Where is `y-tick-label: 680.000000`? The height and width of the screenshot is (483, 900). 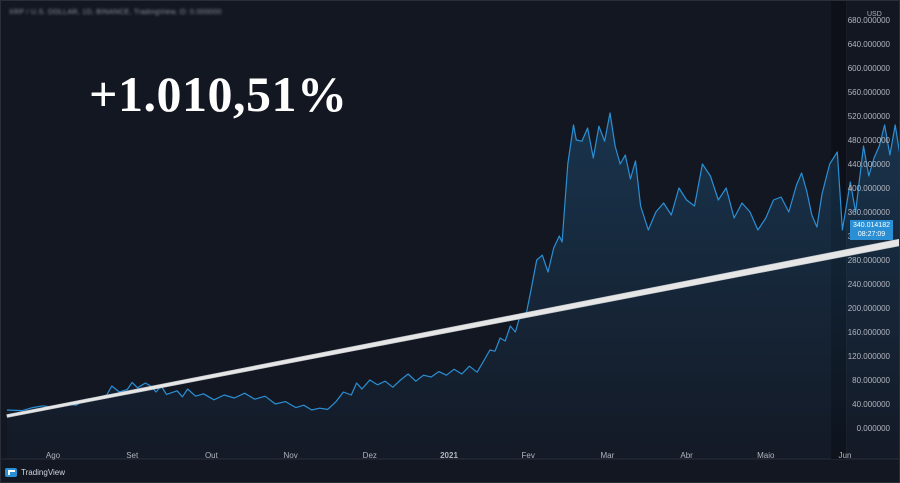
y-tick-label: 680.000000 is located at coordinates (869, 20).